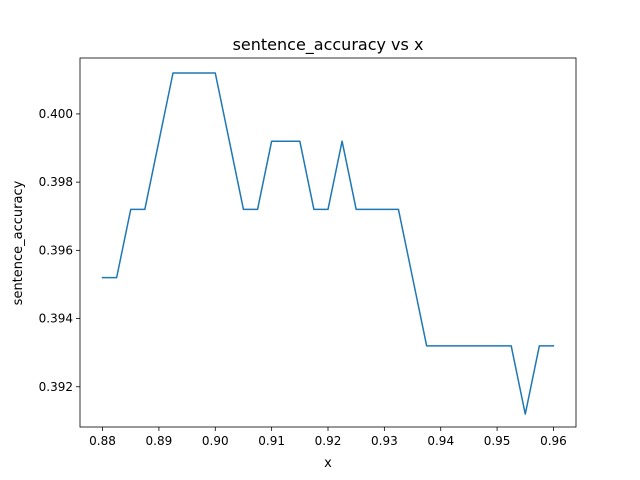 The width and height of the screenshot is (640, 480). What do you see at coordinates (56, 319) in the screenshot?
I see `y-tick-label: 0.394` at bounding box center [56, 319].